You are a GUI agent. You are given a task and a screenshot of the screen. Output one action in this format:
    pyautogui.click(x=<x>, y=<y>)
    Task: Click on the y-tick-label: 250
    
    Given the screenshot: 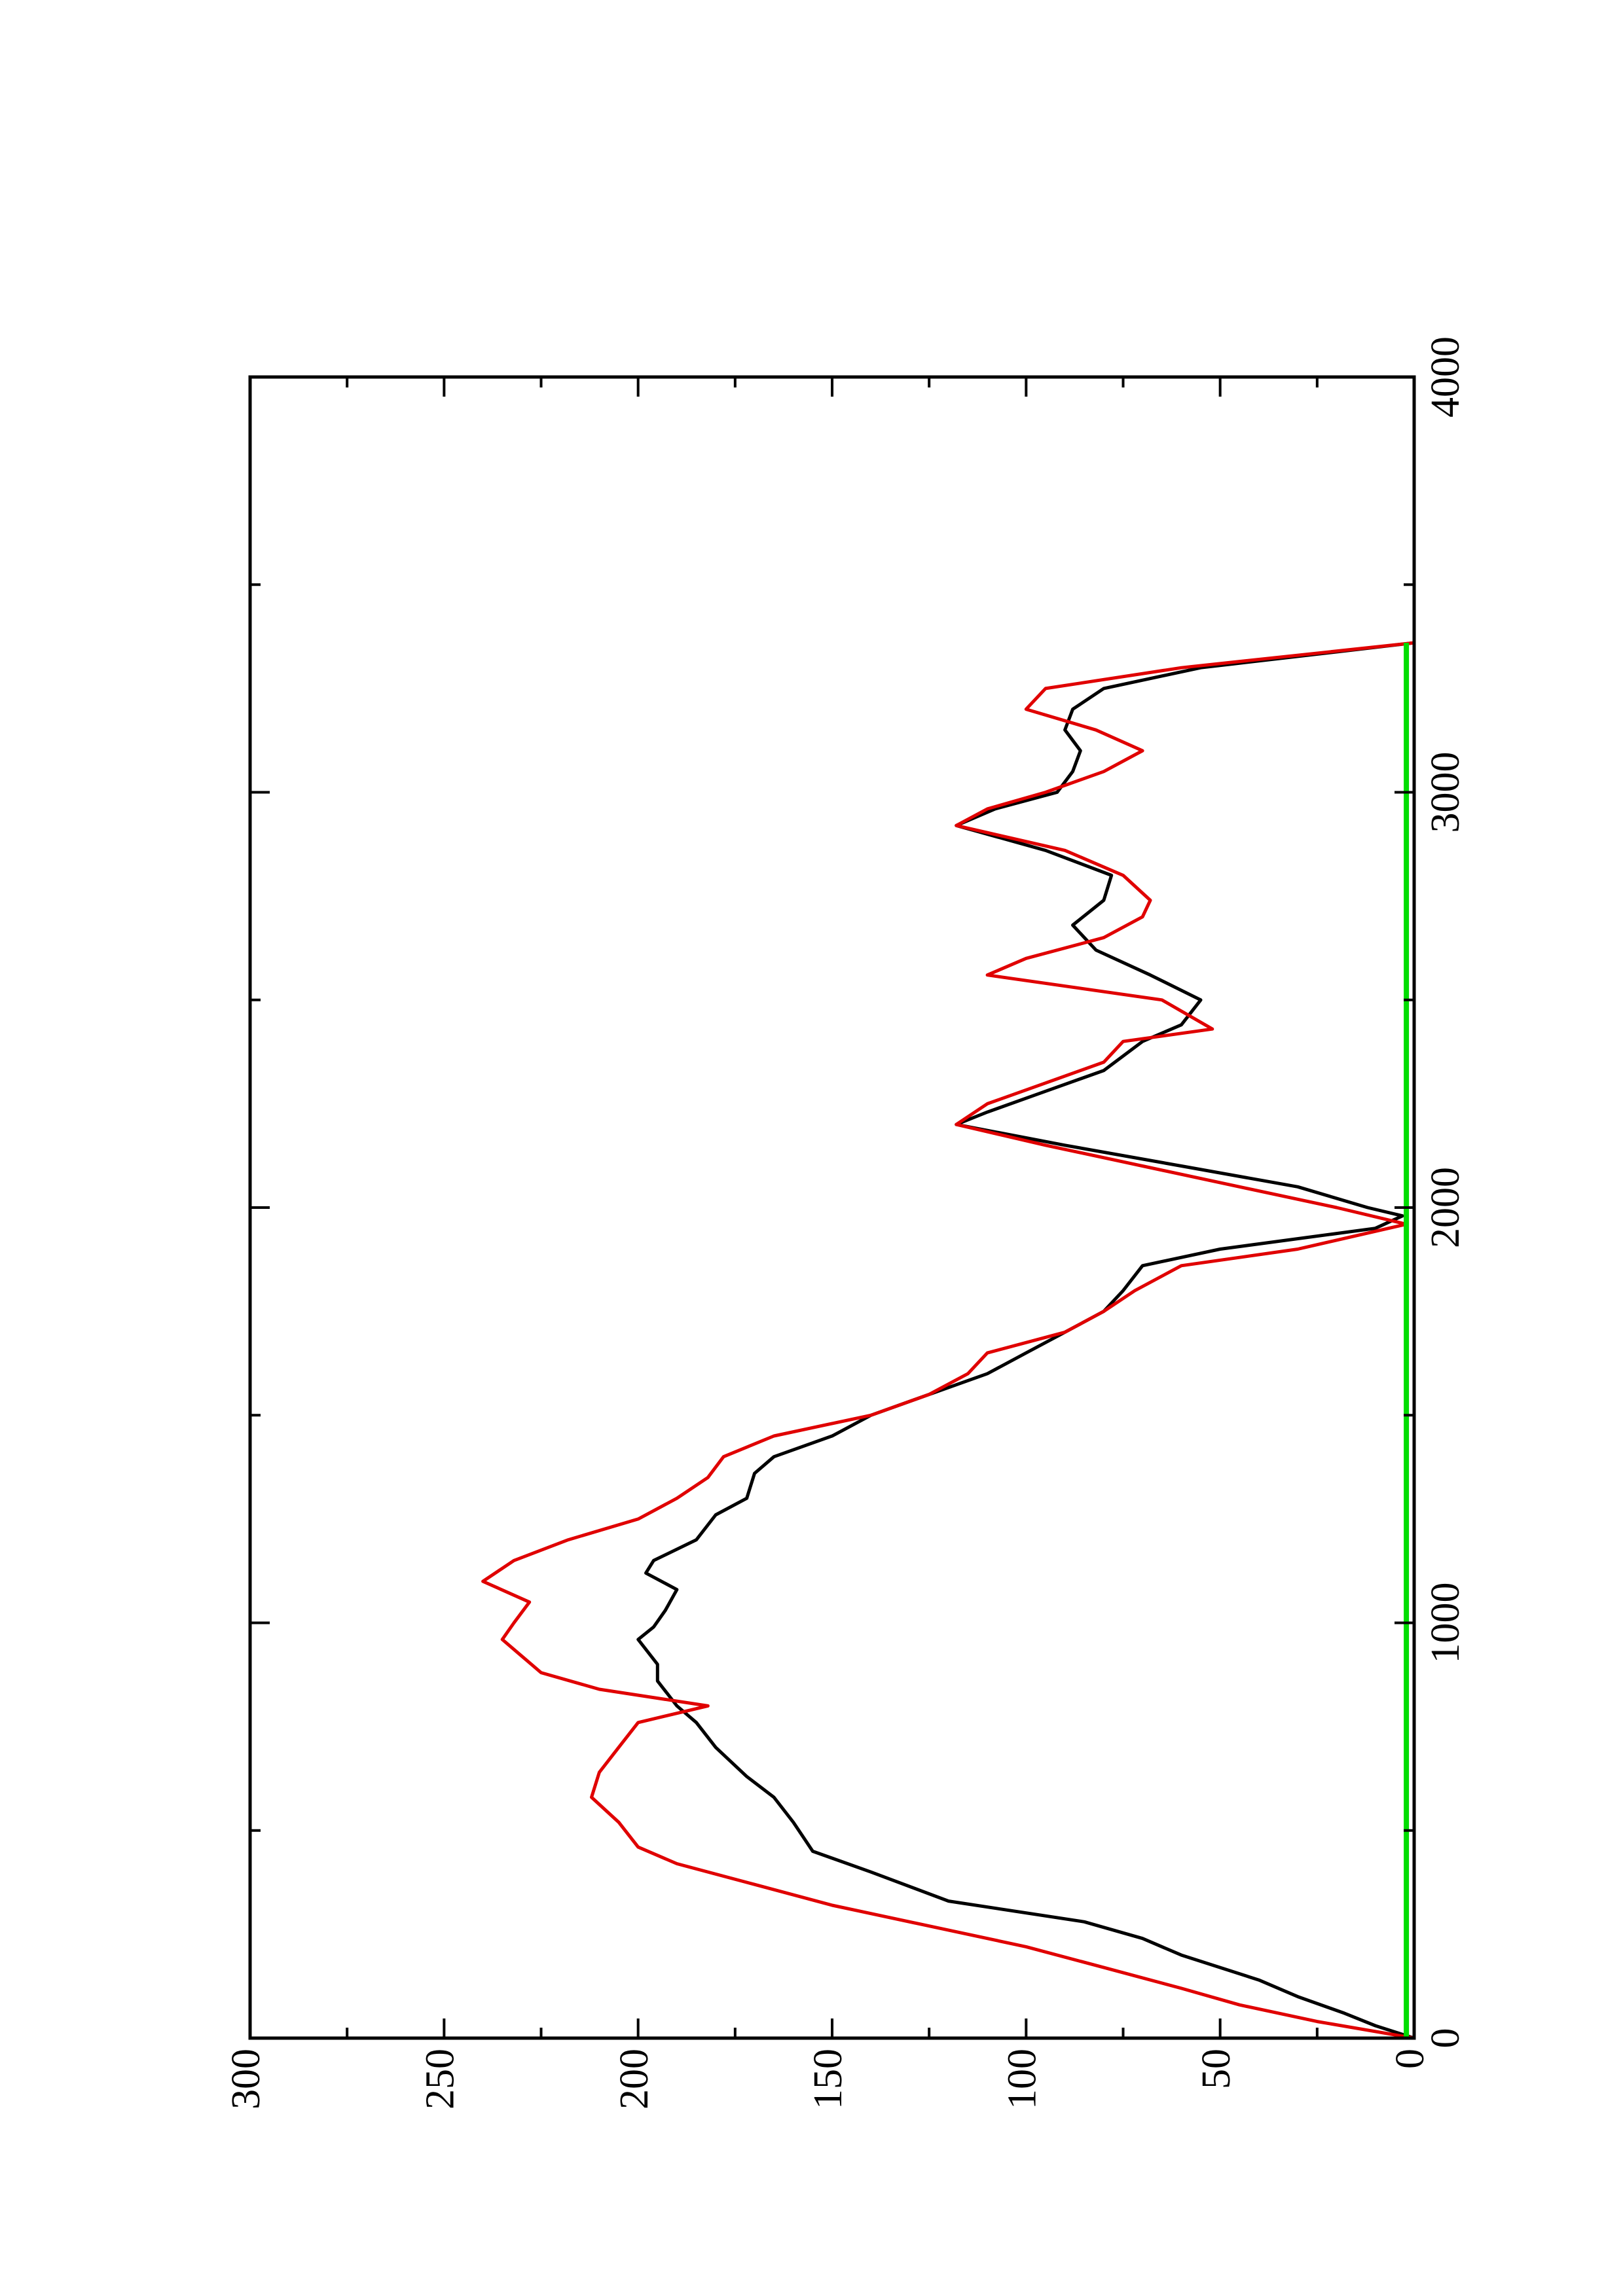 What is the action you would take?
    pyautogui.click(x=440, y=2079)
    